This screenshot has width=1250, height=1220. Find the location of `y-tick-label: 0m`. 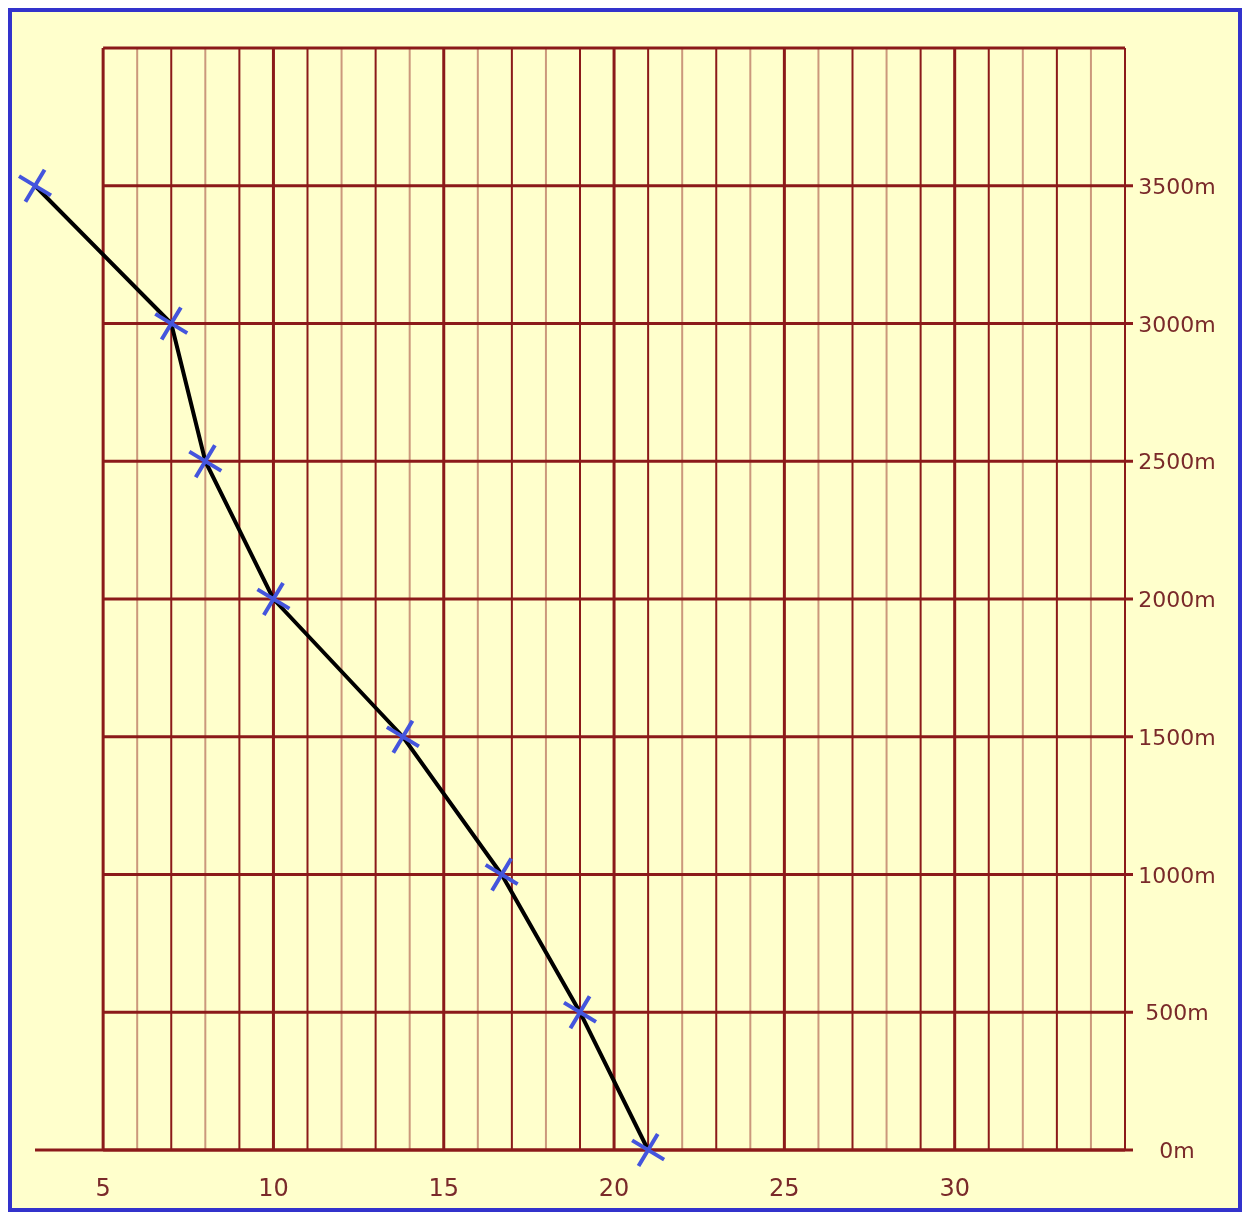

y-tick-label: 0m is located at coordinates (1177, 1150).